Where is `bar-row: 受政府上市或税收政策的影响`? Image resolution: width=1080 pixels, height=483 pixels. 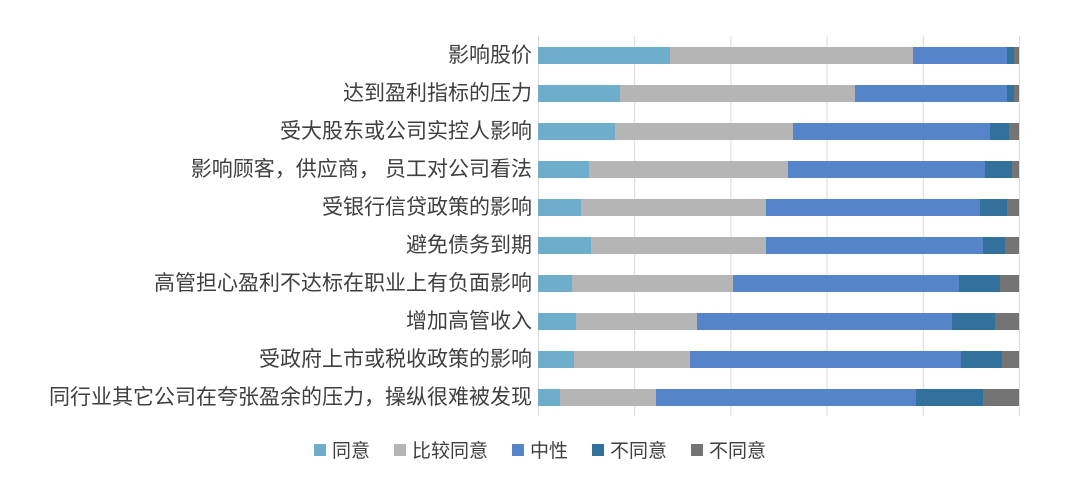
bar-row: 受政府上市或税收政策的影响 is located at coordinates (510, 359).